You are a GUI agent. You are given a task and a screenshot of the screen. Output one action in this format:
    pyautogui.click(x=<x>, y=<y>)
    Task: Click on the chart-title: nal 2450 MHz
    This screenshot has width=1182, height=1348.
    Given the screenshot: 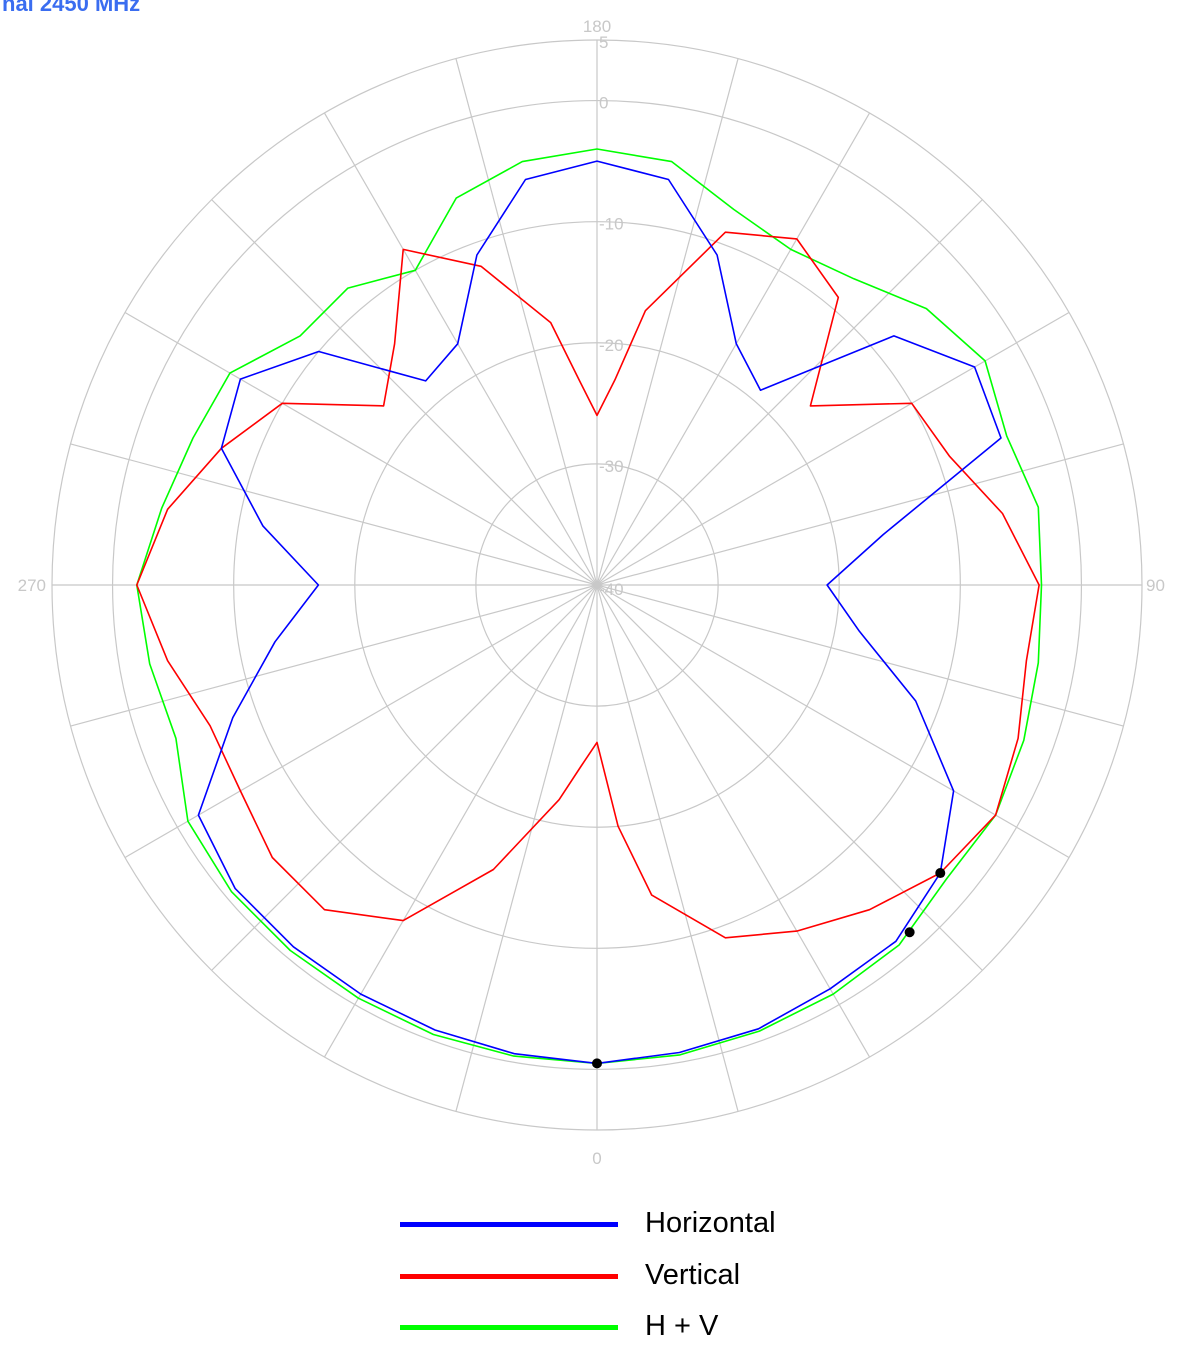 What is the action you would take?
    pyautogui.click(x=71, y=8)
    